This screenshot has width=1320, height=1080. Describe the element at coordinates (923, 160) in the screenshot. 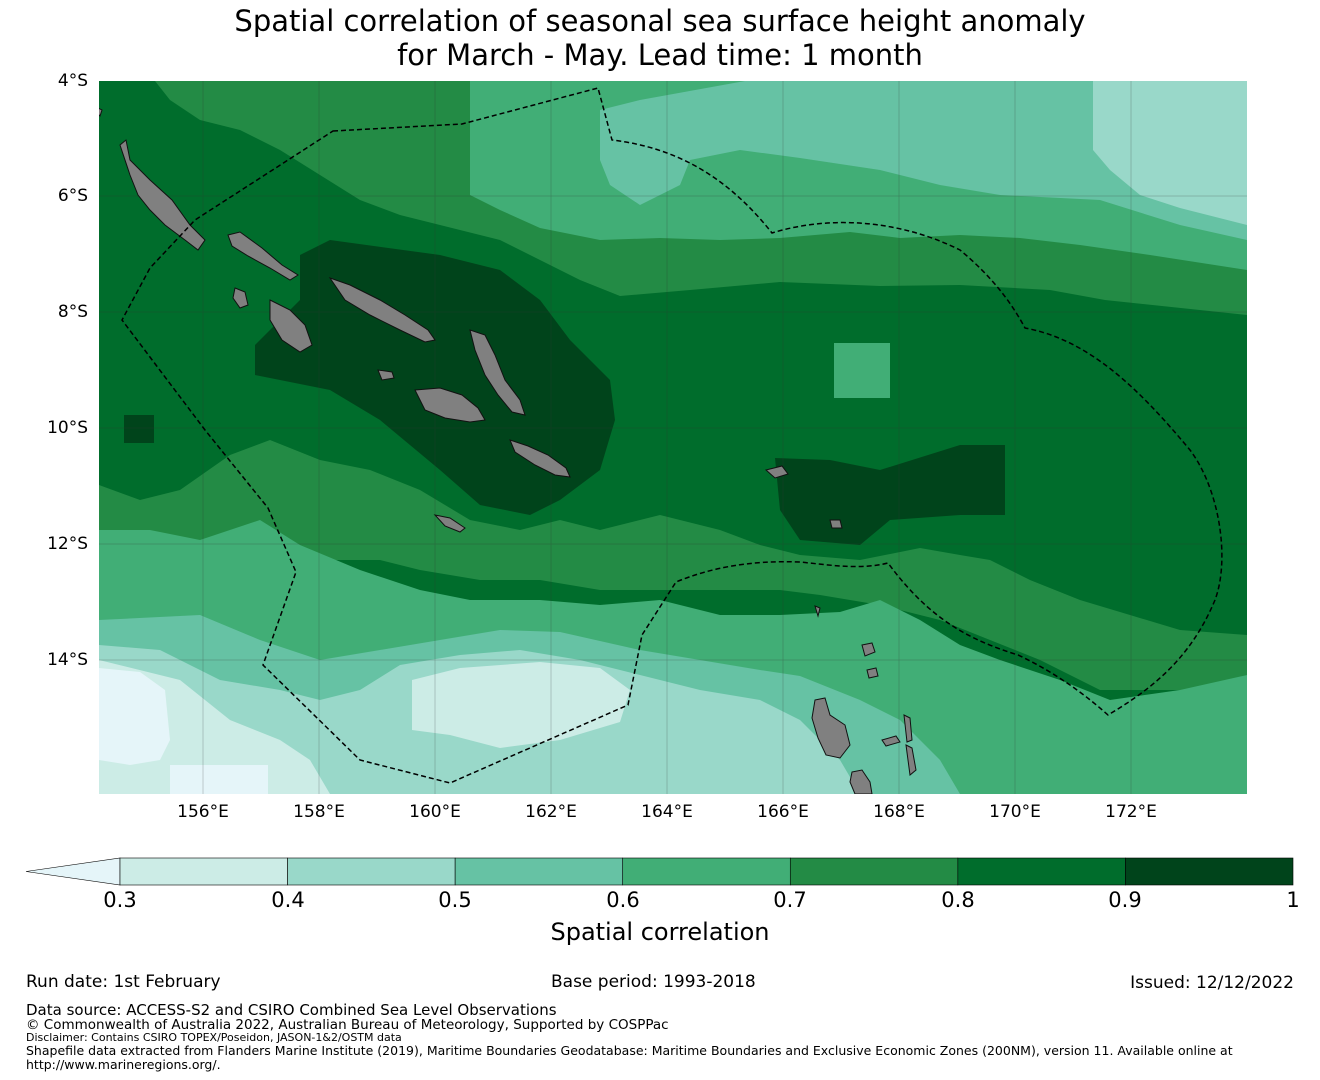

I see `shade-0.5-0.6-north` at that location.